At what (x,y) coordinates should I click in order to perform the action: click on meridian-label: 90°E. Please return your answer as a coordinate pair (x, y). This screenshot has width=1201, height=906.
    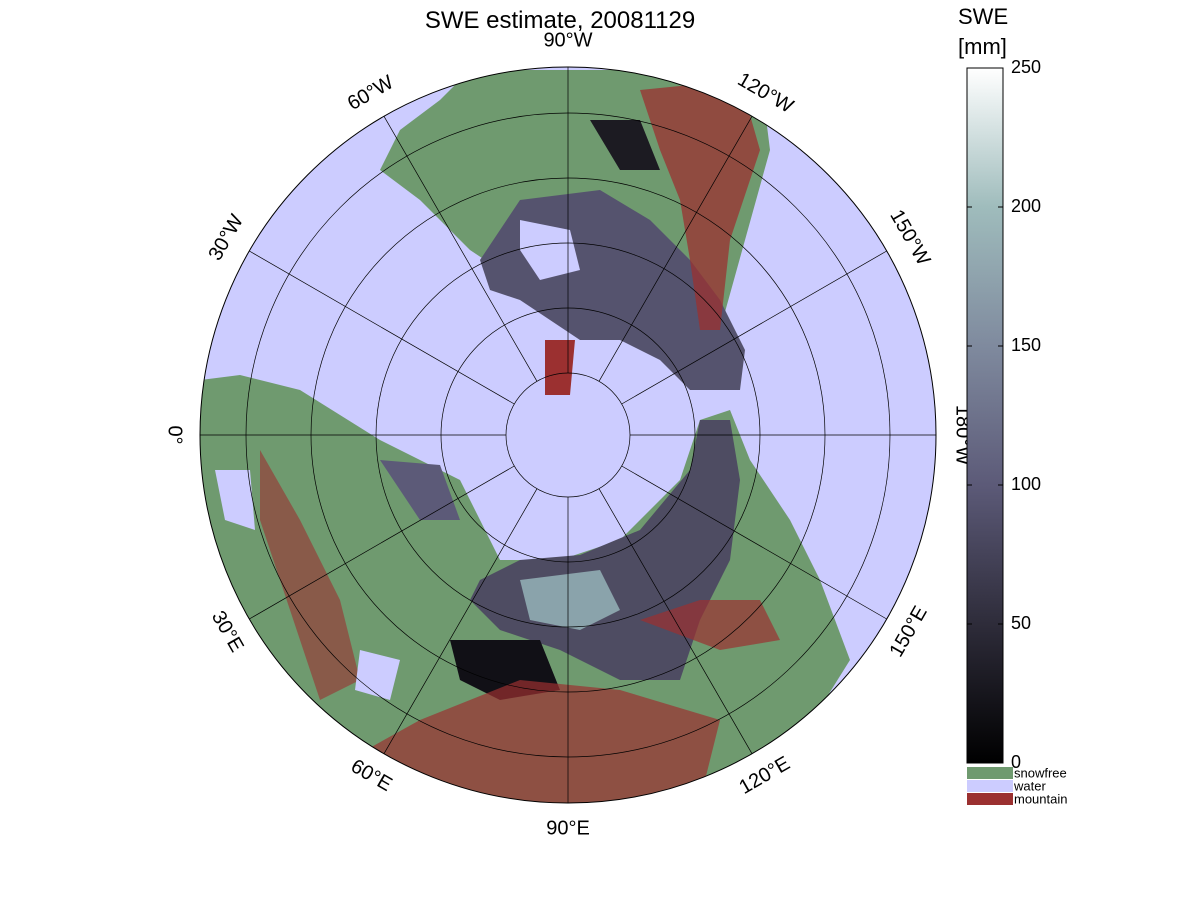
    Looking at the image, I should click on (568, 828).